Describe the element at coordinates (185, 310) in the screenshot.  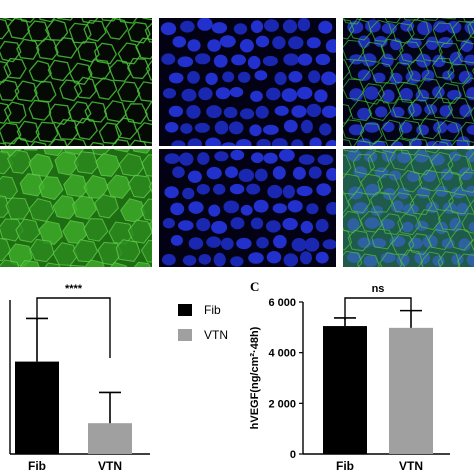
I see `legend-swatch-fib` at that location.